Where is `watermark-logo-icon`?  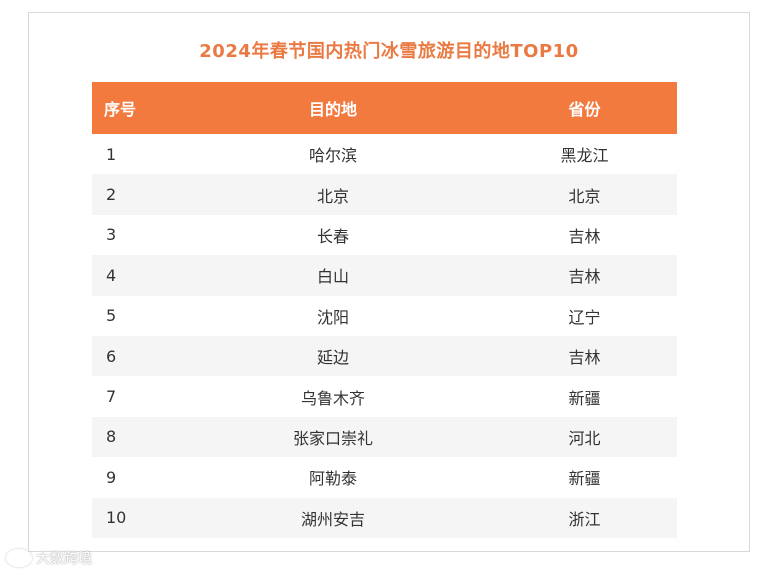 watermark-logo-icon is located at coordinates (19, 558).